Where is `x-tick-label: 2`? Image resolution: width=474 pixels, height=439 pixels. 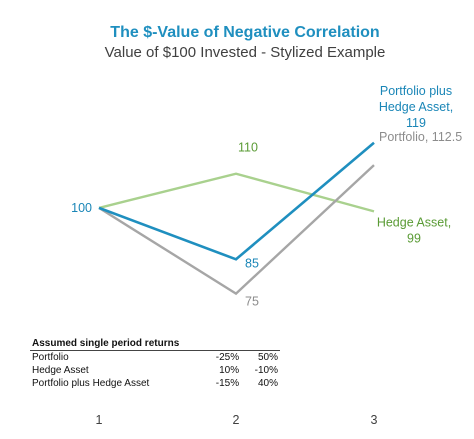 x-tick-label: 2 is located at coordinates (236, 420).